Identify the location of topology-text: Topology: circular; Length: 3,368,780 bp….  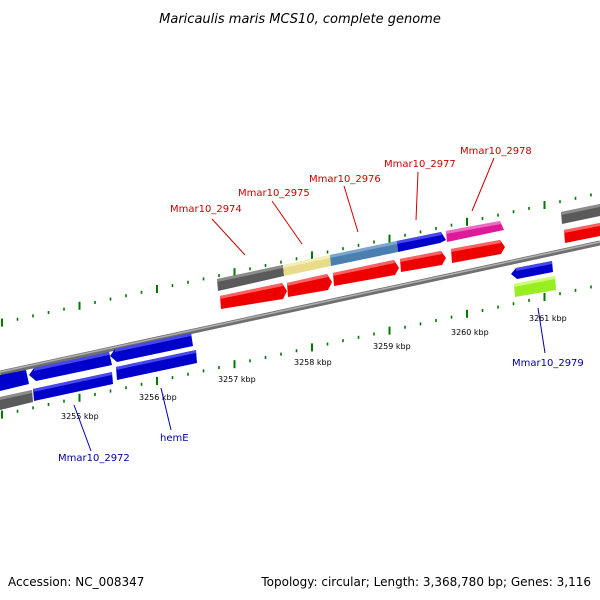
(425, 582).